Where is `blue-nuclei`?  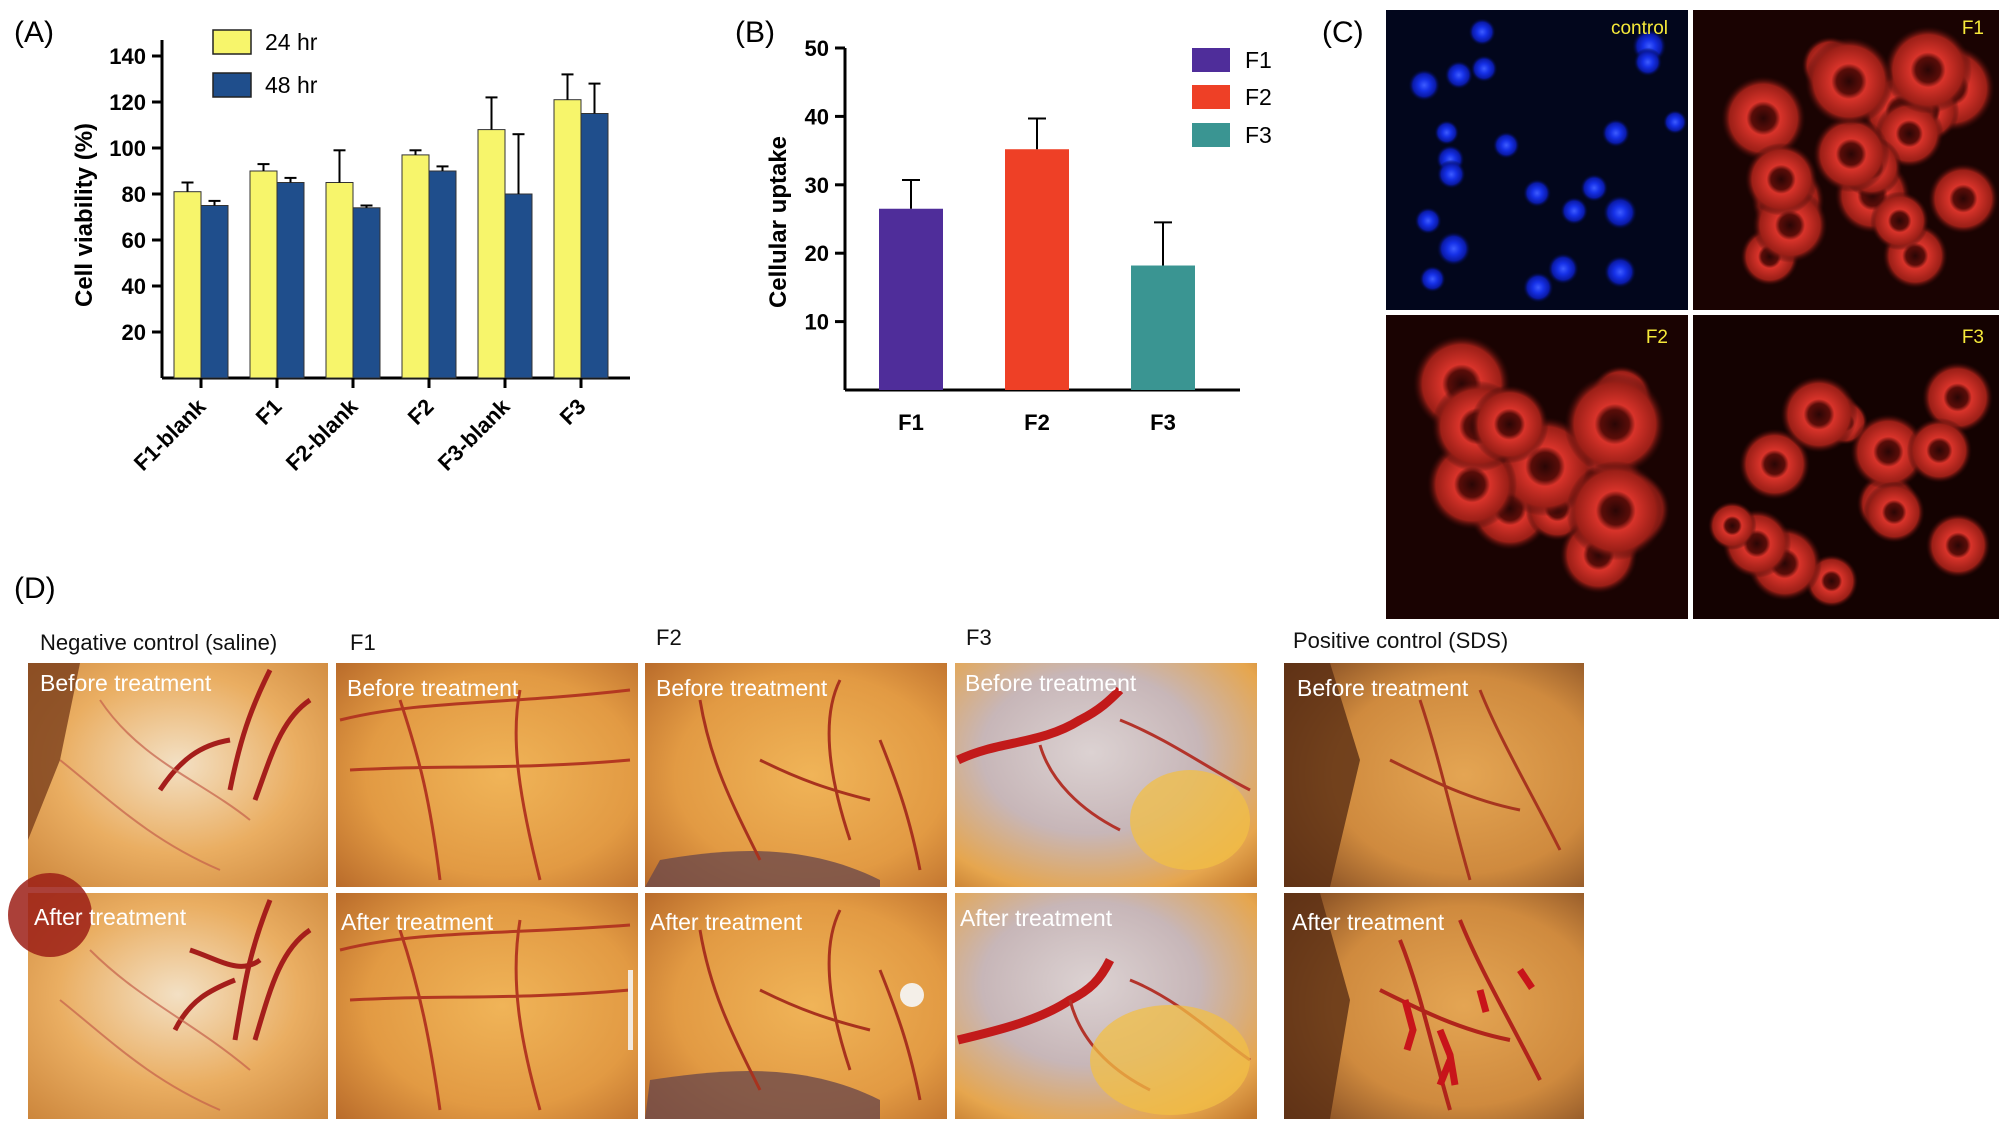 blue-nuclei is located at coordinates (1548, 161).